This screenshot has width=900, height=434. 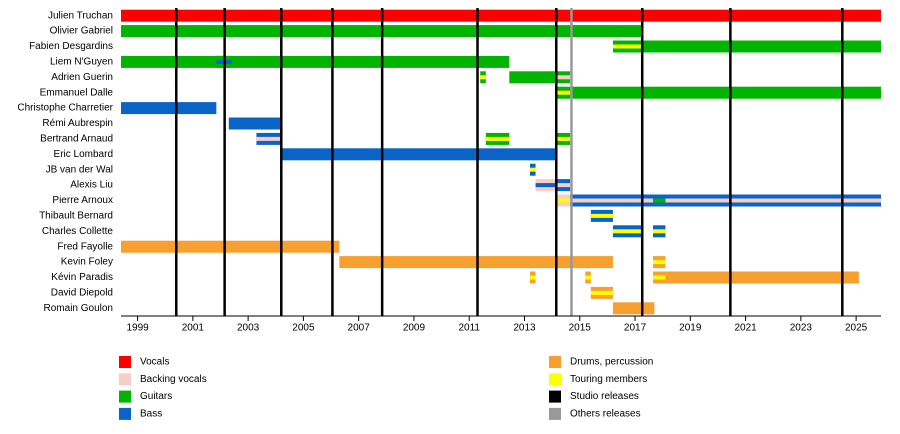 What do you see at coordinates (65, 108) in the screenshot?
I see `member-name: Christophe Charretier` at bounding box center [65, 108].